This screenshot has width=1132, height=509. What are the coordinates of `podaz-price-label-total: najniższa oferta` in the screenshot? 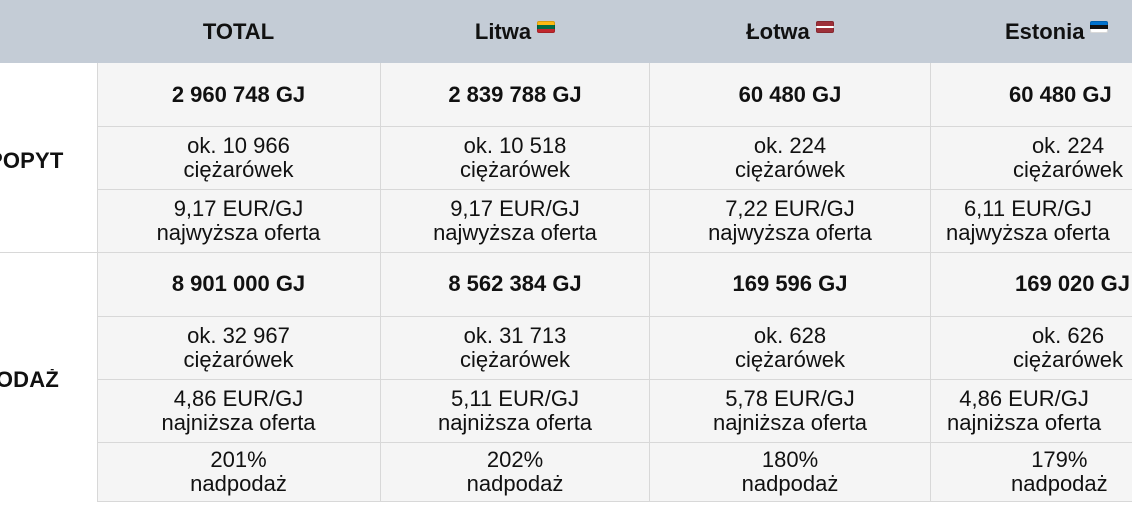 It's located at (238, 422).